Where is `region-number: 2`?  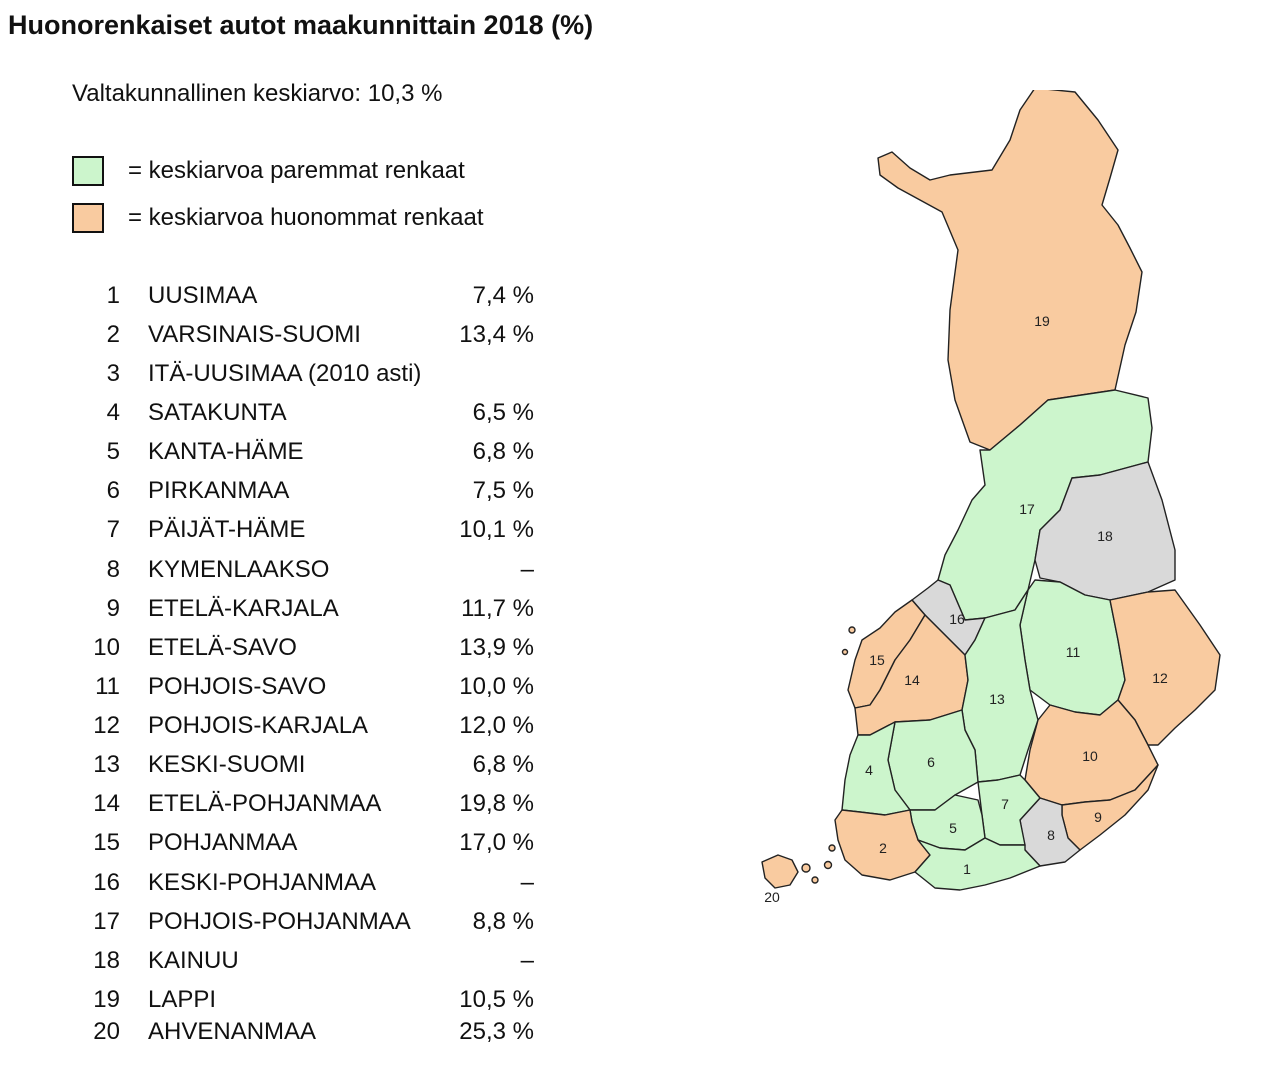 region-number: 2 is located at coordinates (113, 334).